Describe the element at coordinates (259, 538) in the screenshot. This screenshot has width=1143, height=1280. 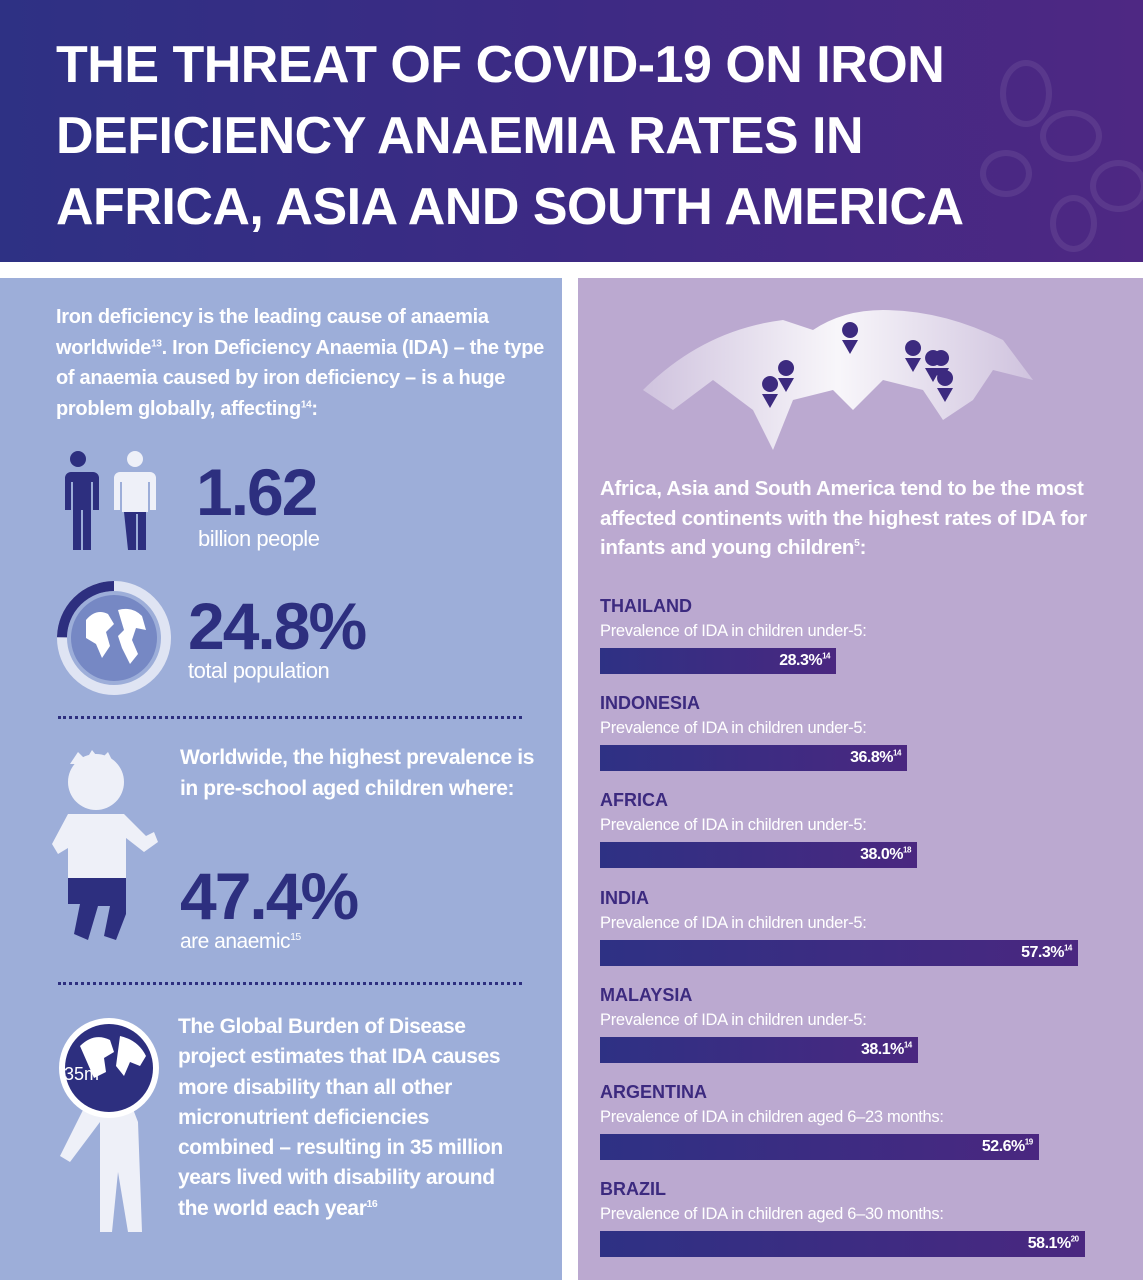
I see `stat-billion-people-label: billion people` at that location.